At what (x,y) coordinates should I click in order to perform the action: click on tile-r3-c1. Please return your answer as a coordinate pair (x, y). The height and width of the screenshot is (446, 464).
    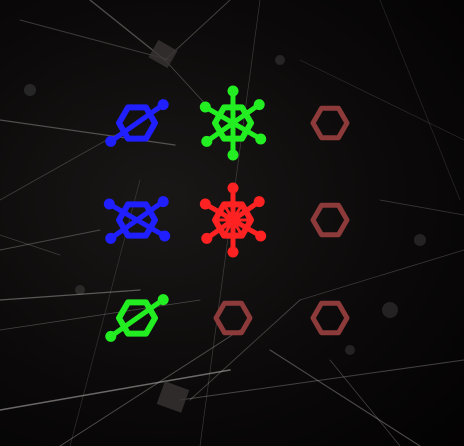
    Looking at the image, I should click on (136, 318).